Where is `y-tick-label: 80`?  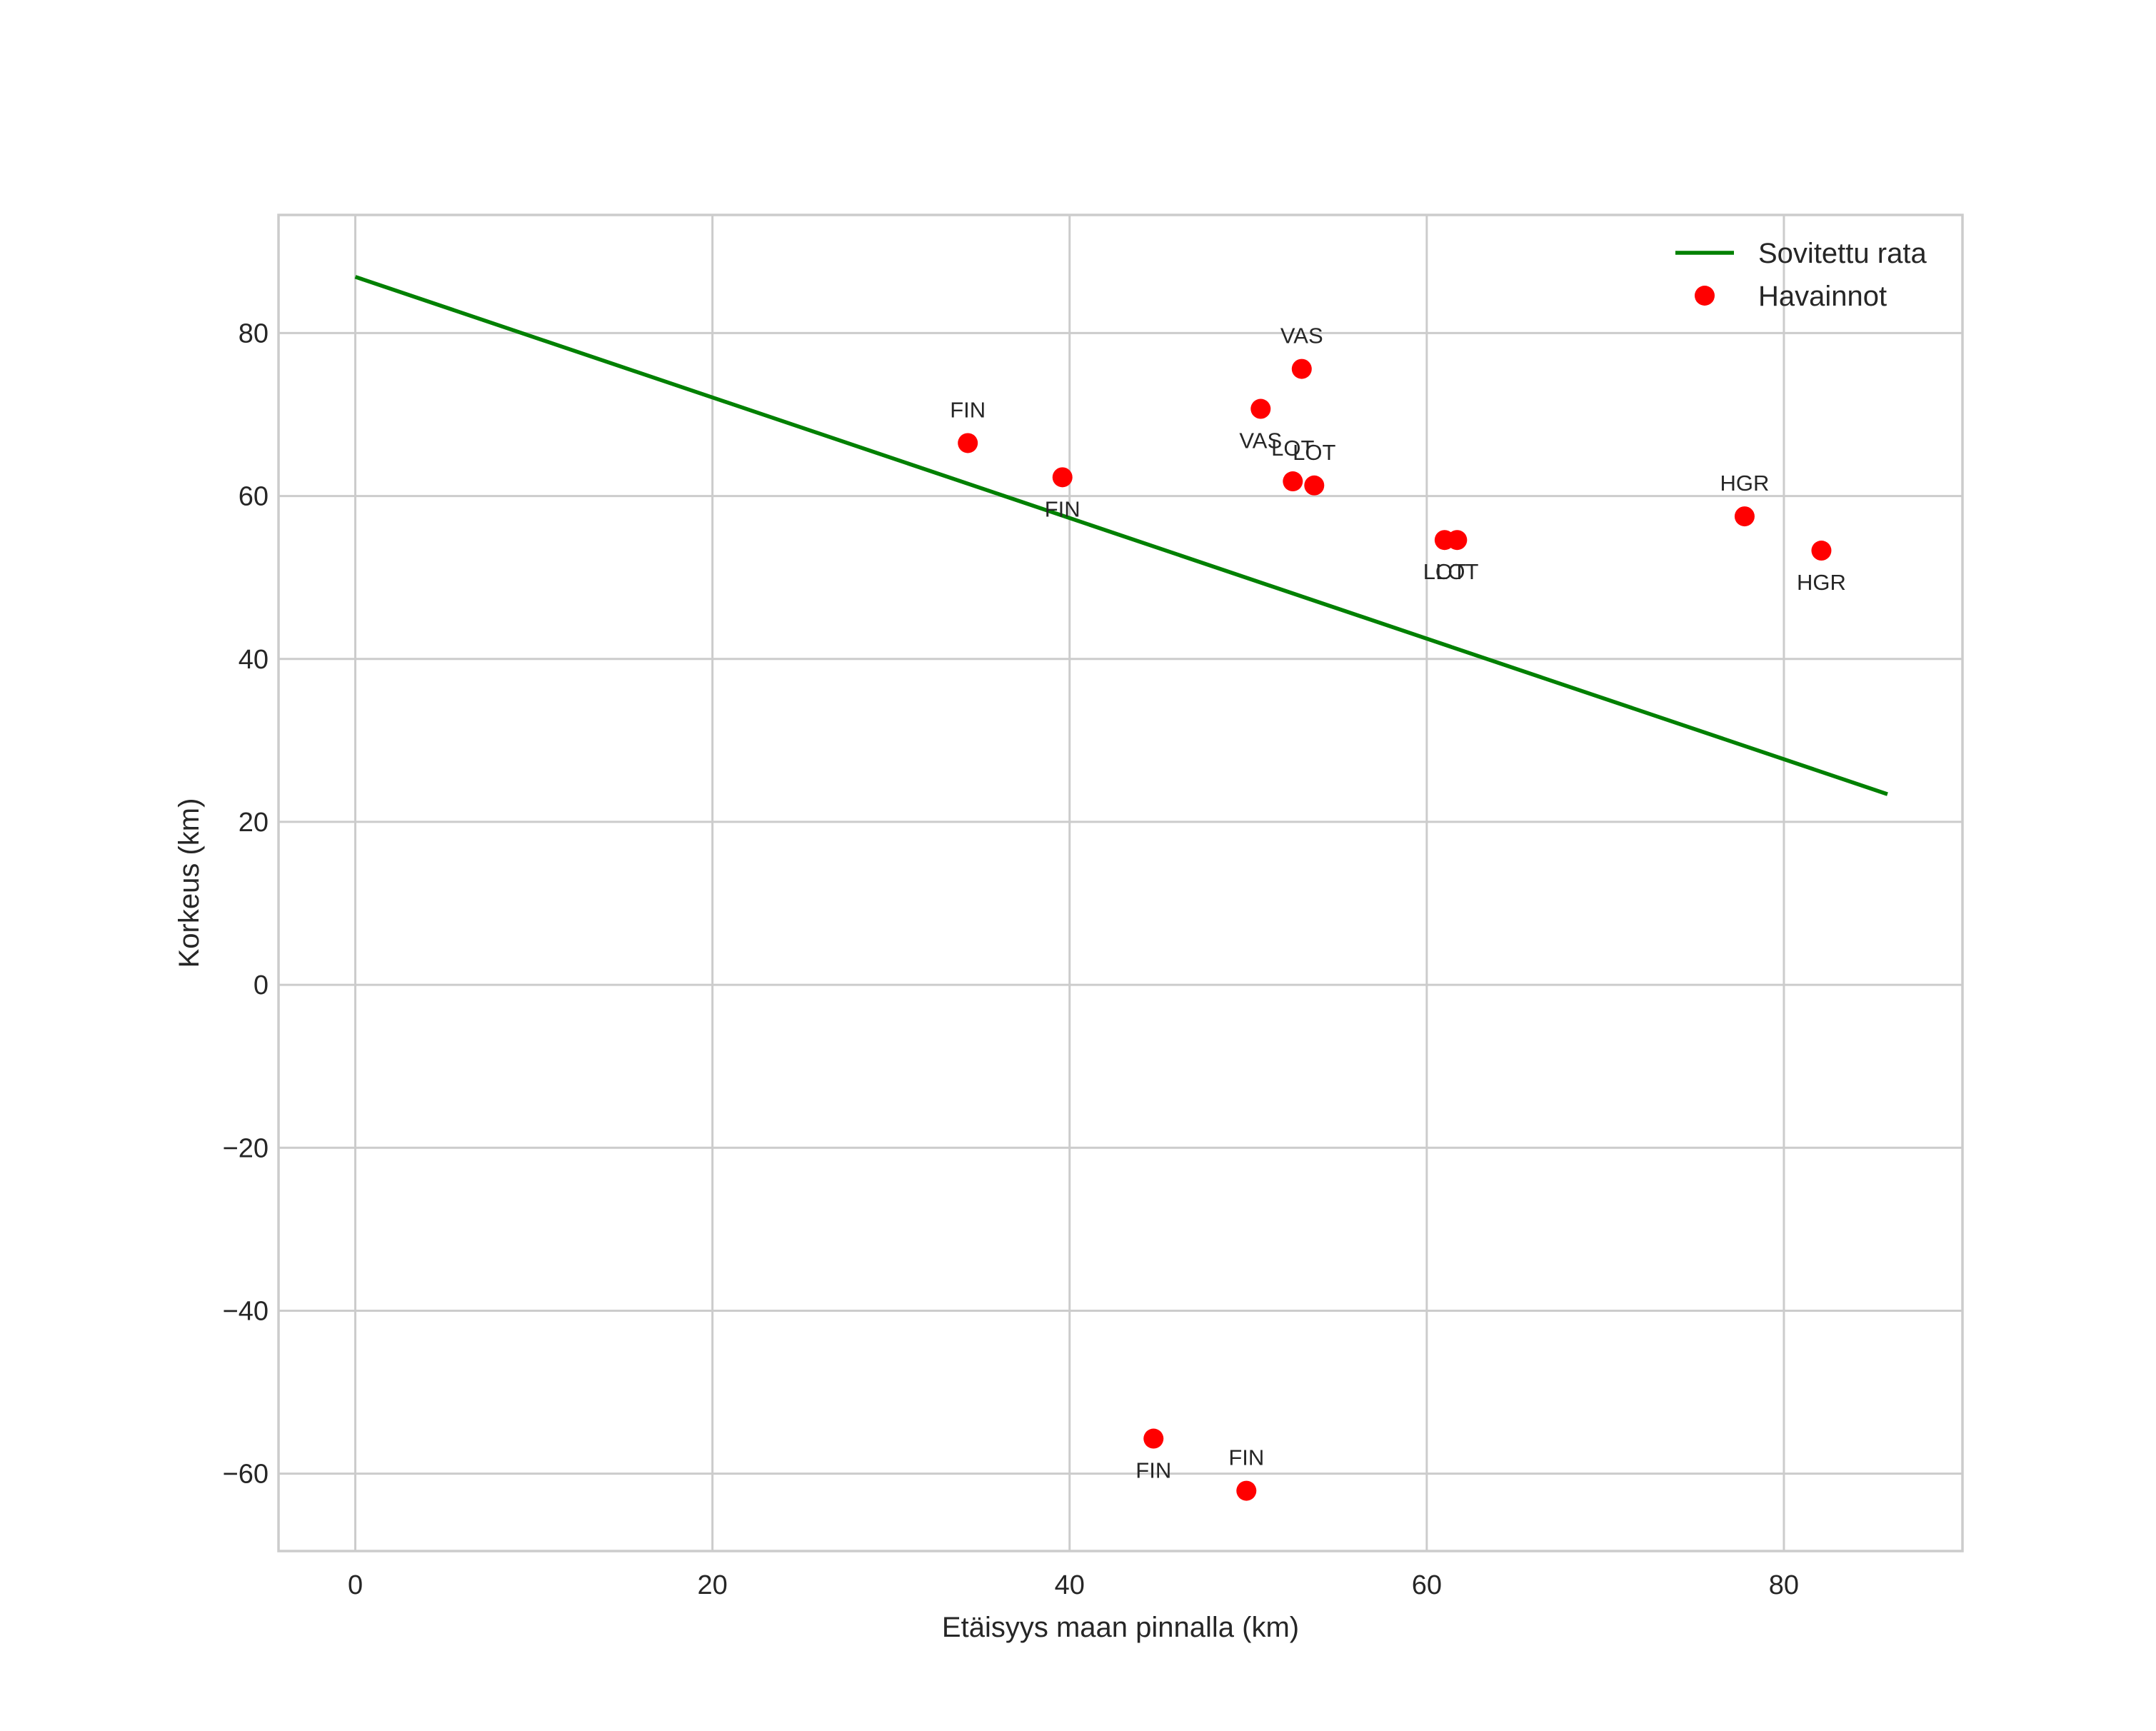 y-tick-label: 80 is located at coordinates (254, 333).